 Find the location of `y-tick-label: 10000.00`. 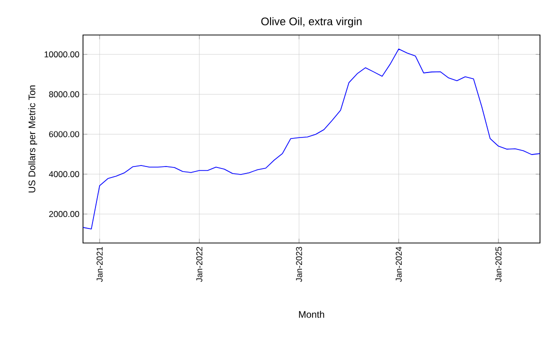

y-tick-label: 10000.00 is located at coordinates (62, 54).